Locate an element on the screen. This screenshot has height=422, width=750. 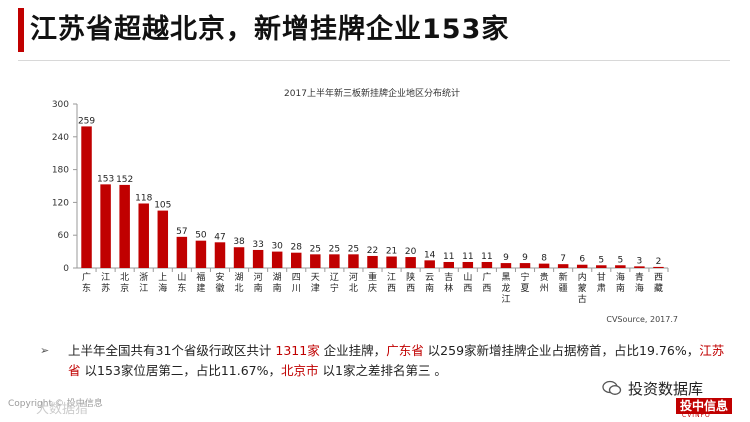
x-category-label: 江西 is located at coordinates (391, 283).